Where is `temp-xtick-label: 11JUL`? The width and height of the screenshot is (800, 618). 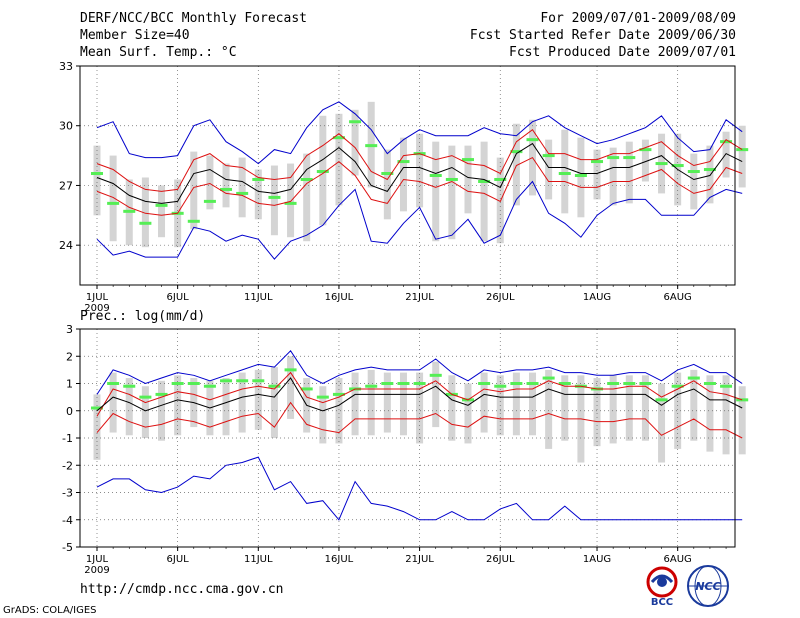
temp-xtick-label: 11JUL is located at coordinates (258, 297).